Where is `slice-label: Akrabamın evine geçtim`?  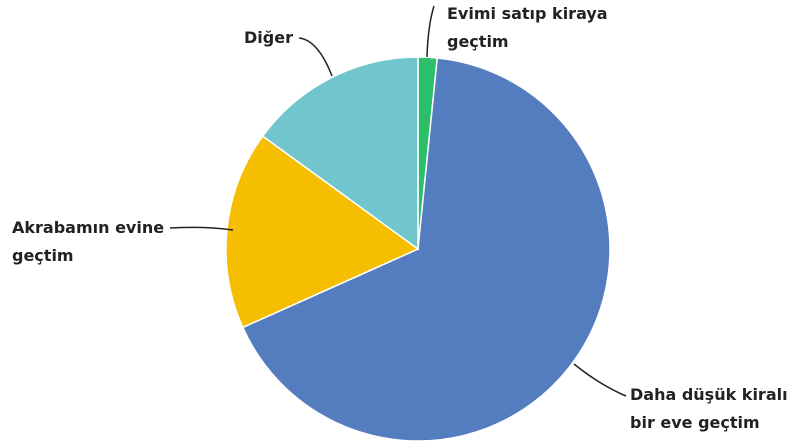
slice-label: Akrabamın evine geçtim is located at coordinates (88, 241).